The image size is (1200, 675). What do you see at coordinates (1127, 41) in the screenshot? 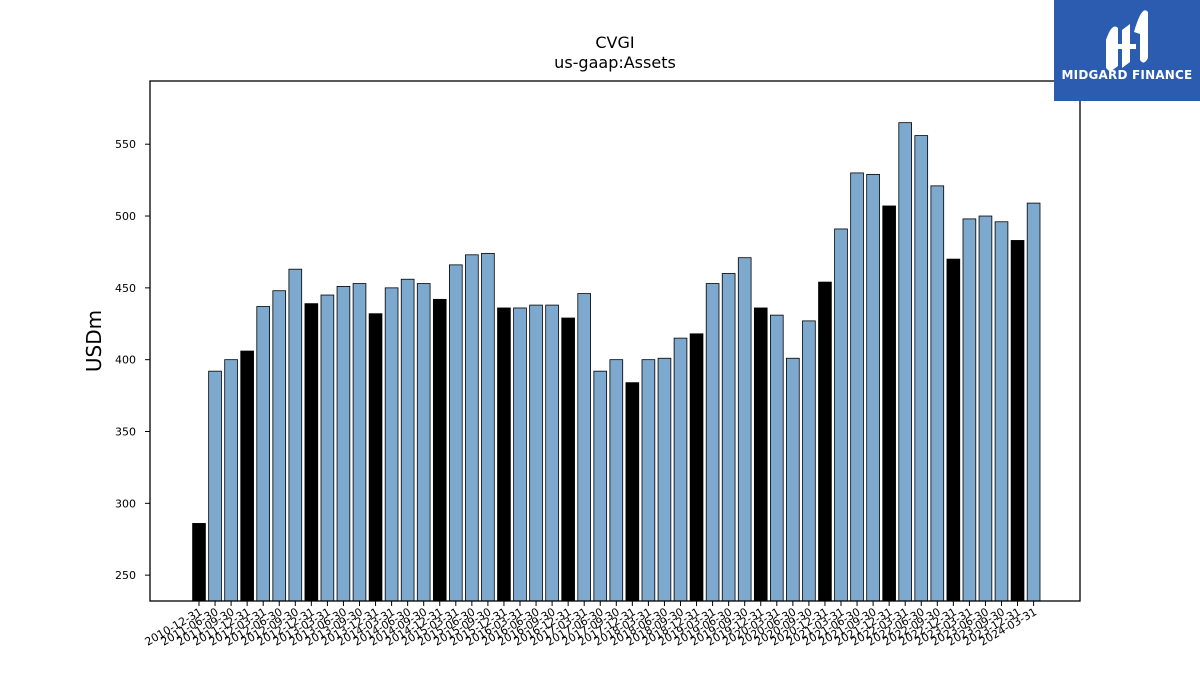
I see `midgard-logo-icon` at bounding box center [1127, 41].